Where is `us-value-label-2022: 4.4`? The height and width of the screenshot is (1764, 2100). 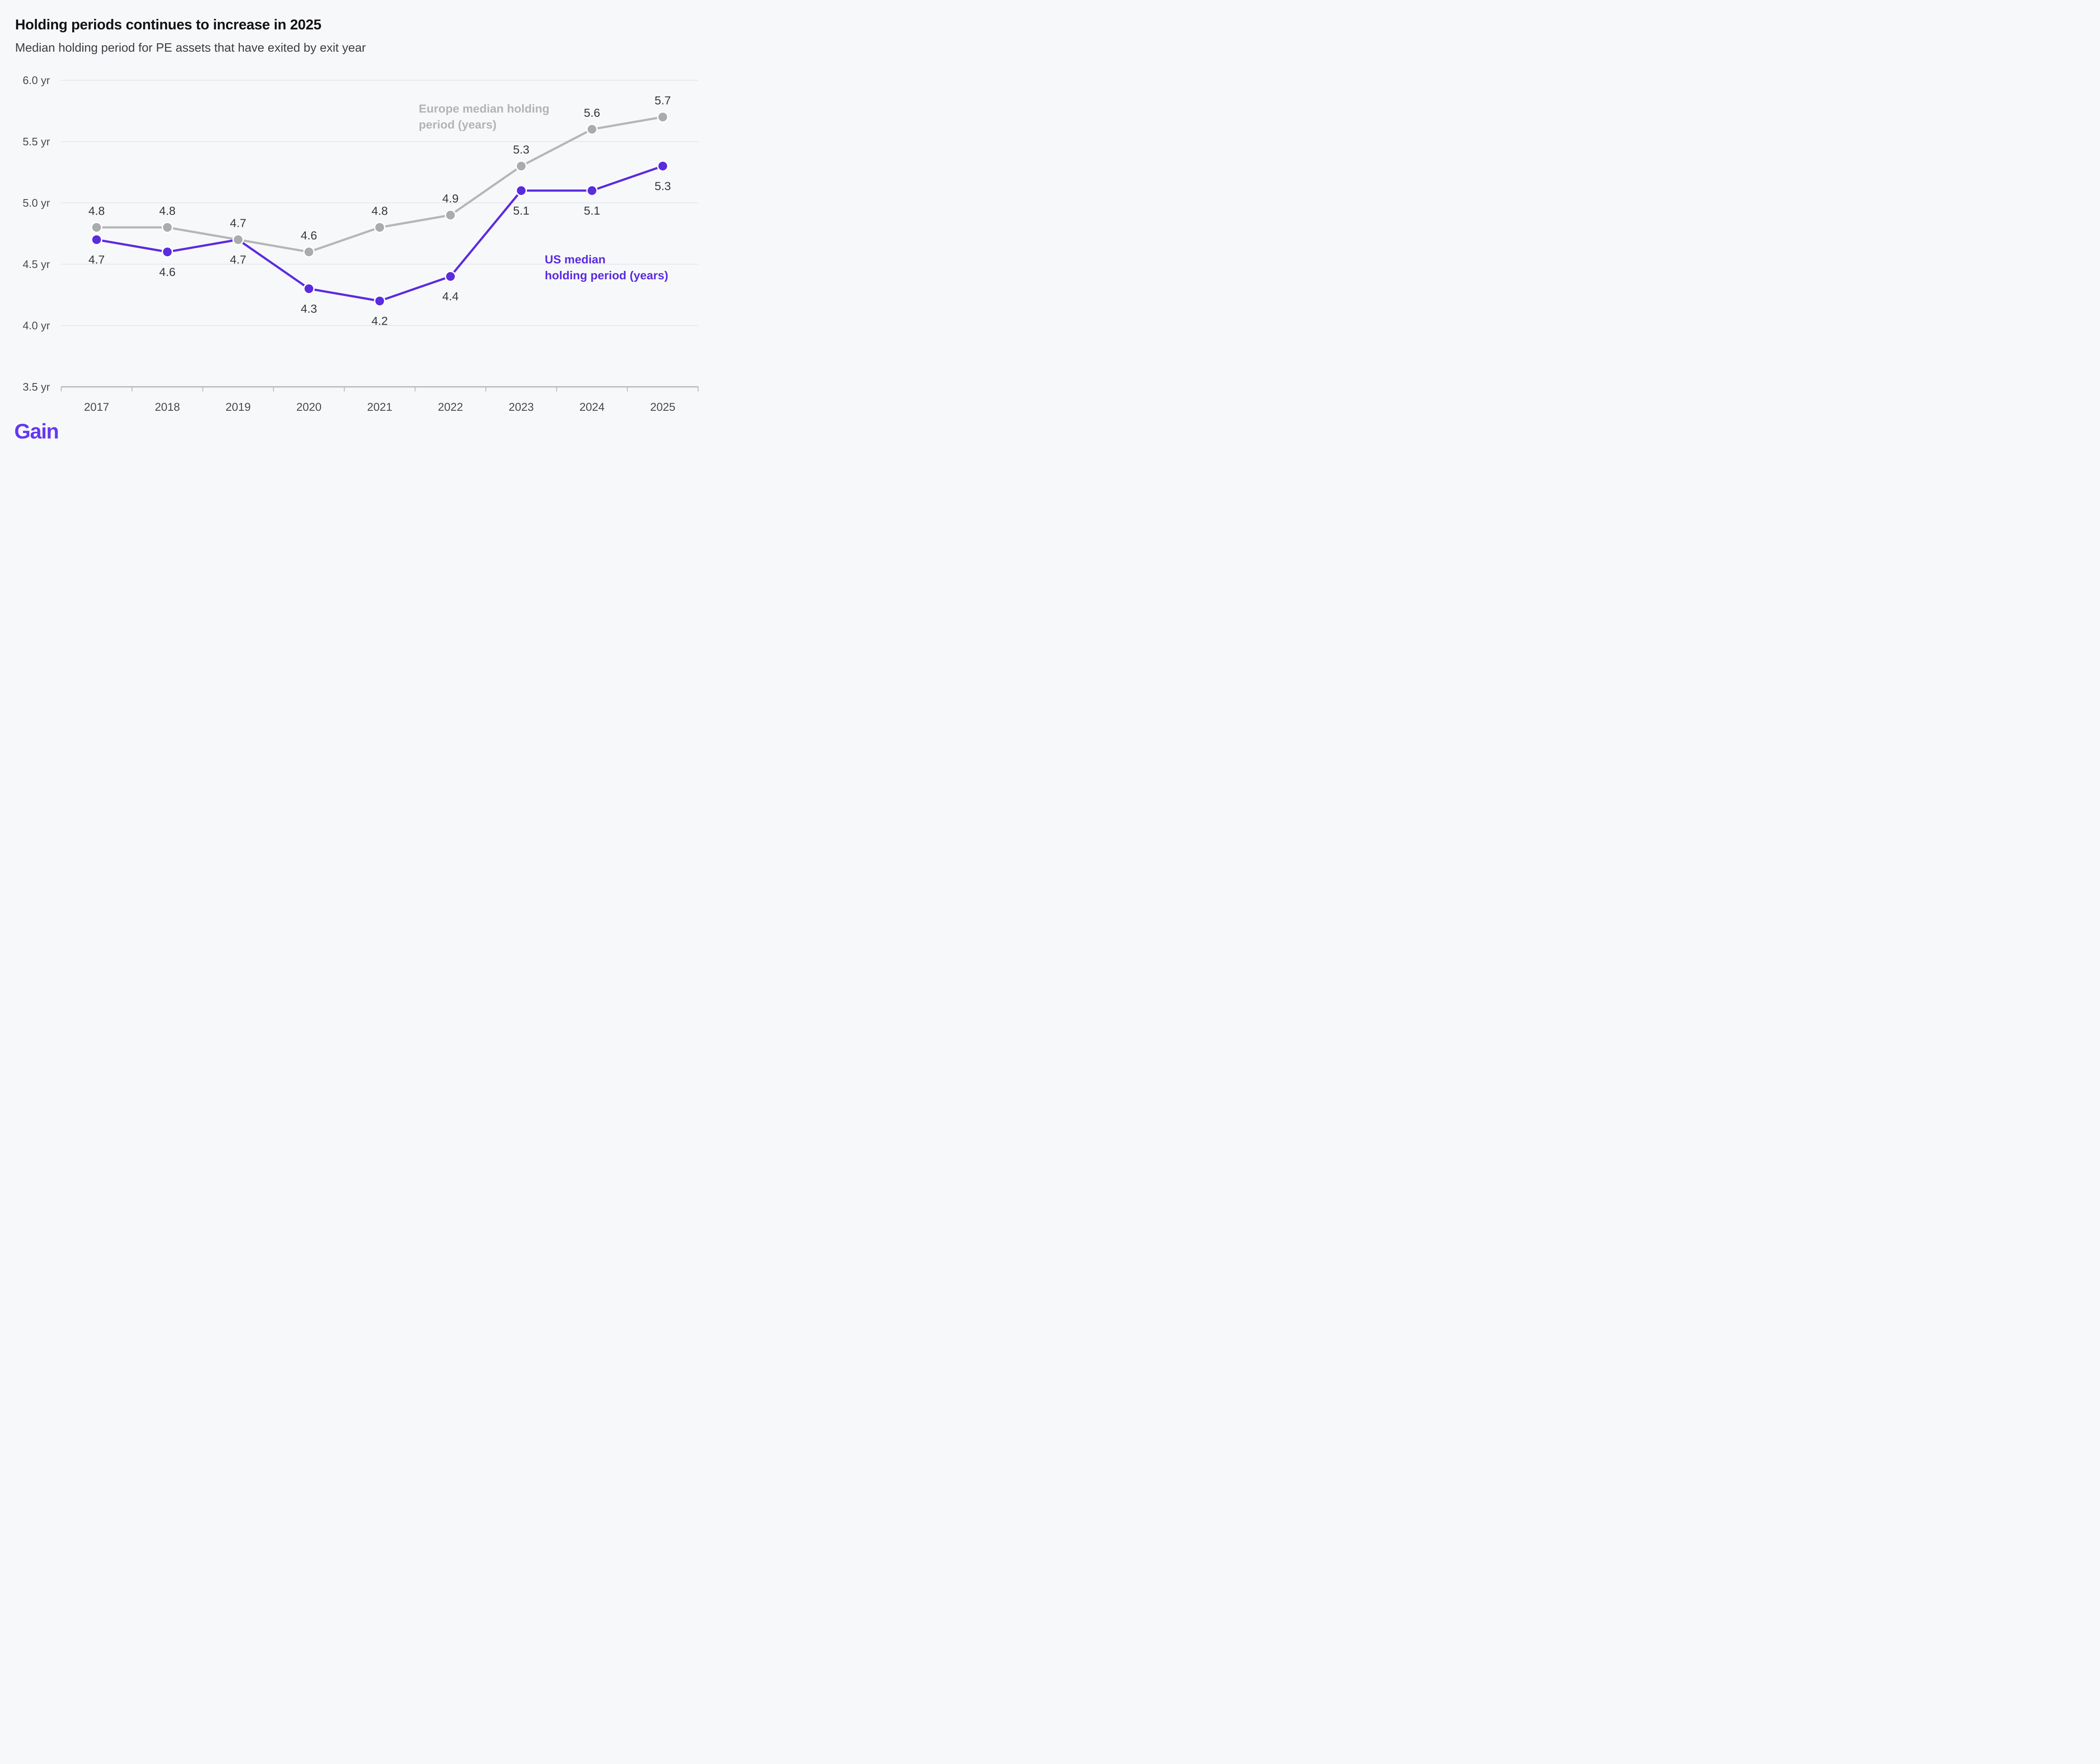 us-value-label-2022: 4.4 is located at coordinates (450, 296).